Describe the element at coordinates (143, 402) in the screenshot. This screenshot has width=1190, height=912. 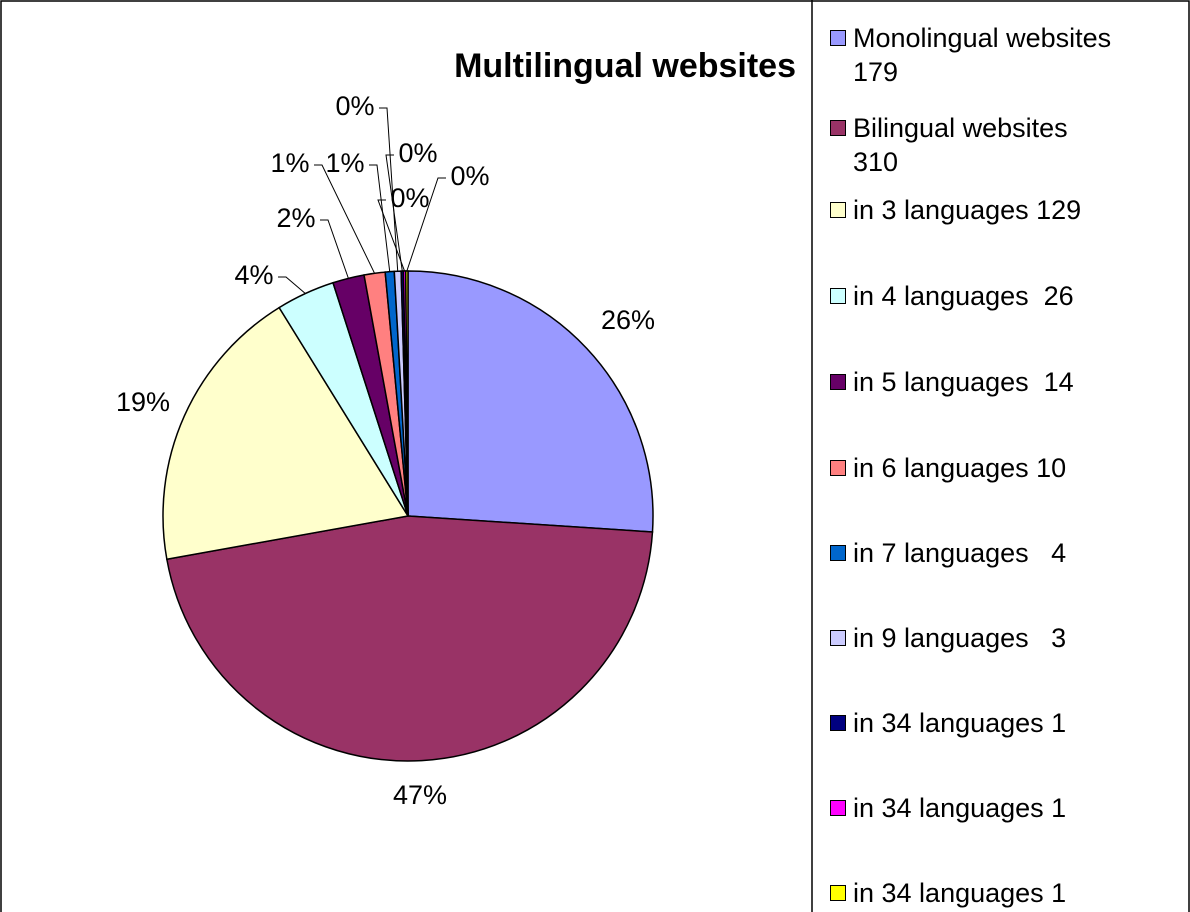
I see `data-label: 19%` at that location.